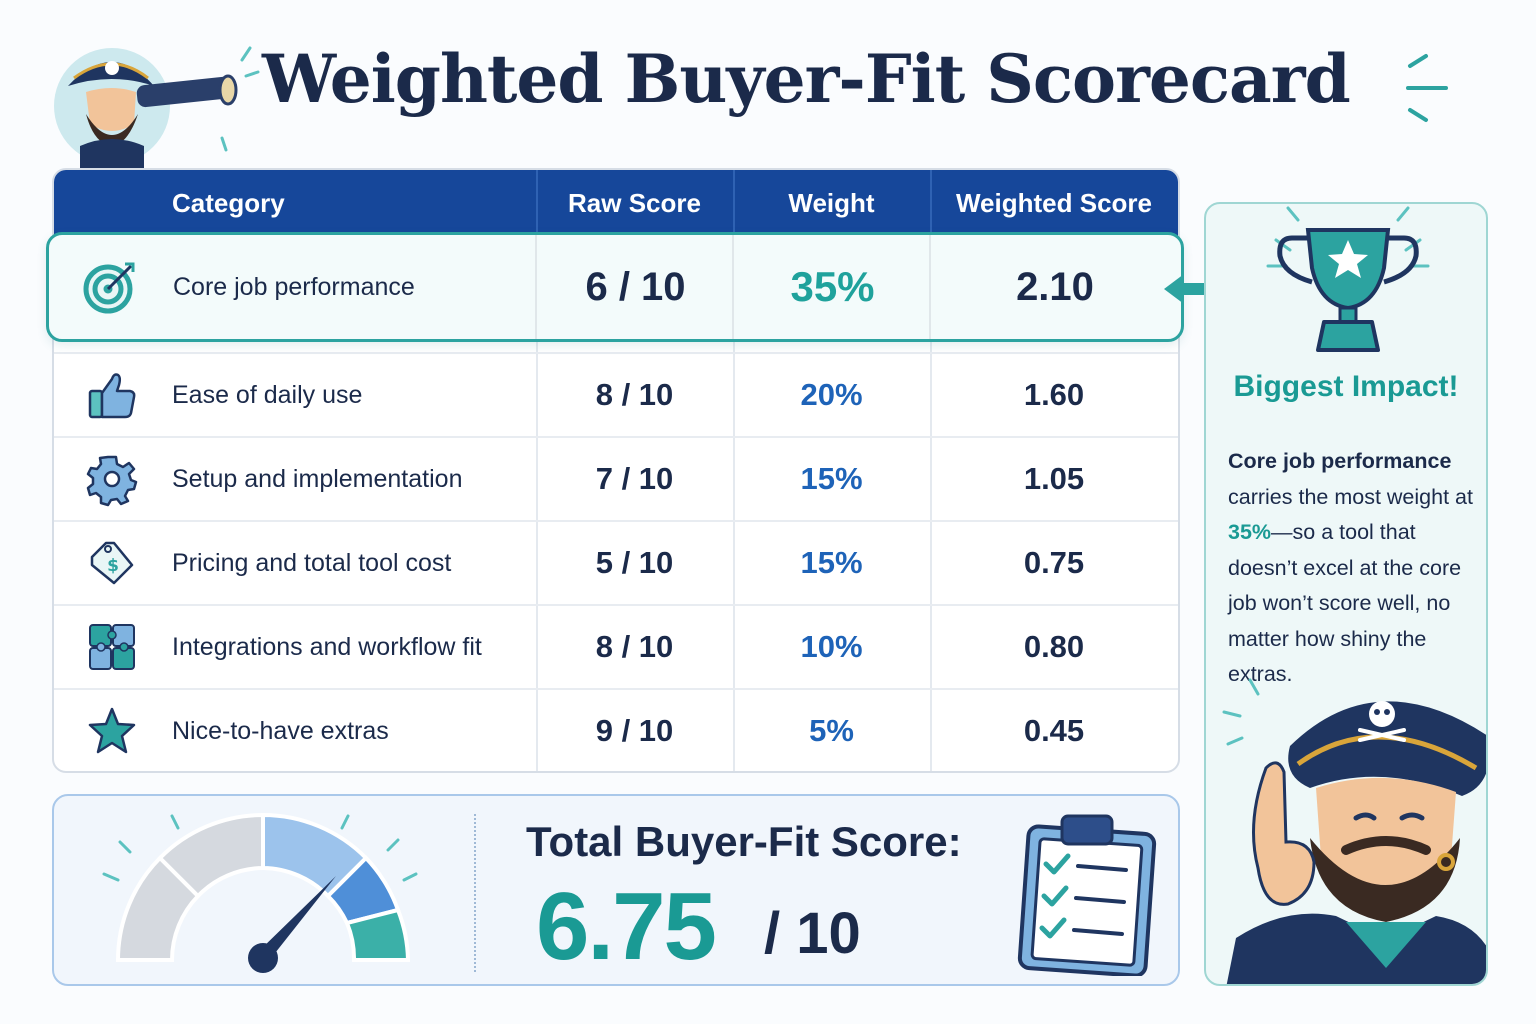 This screenshot has height=1024, width=1536. I want to click on side-text-highlight: 35%, so click(1250, 532).